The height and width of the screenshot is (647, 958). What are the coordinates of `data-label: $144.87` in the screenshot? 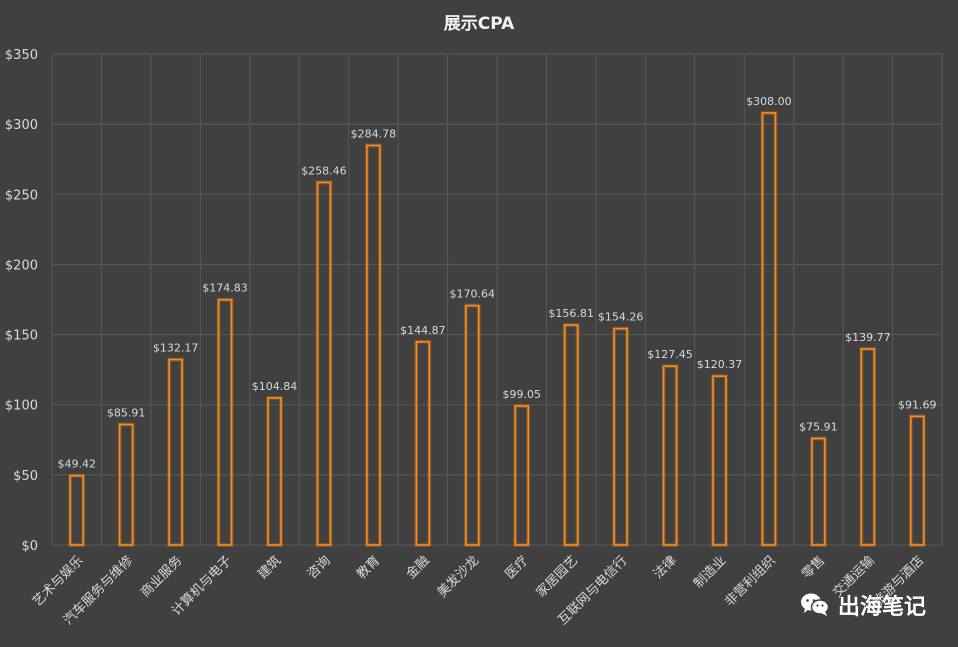 It's located at (423, 330).